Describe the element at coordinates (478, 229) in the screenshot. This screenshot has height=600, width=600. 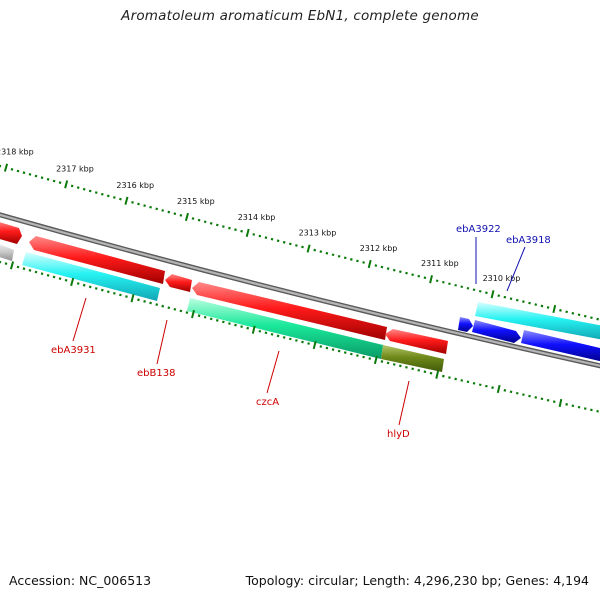
I see `gene-label-ebA3922: ebA3922` at that location.